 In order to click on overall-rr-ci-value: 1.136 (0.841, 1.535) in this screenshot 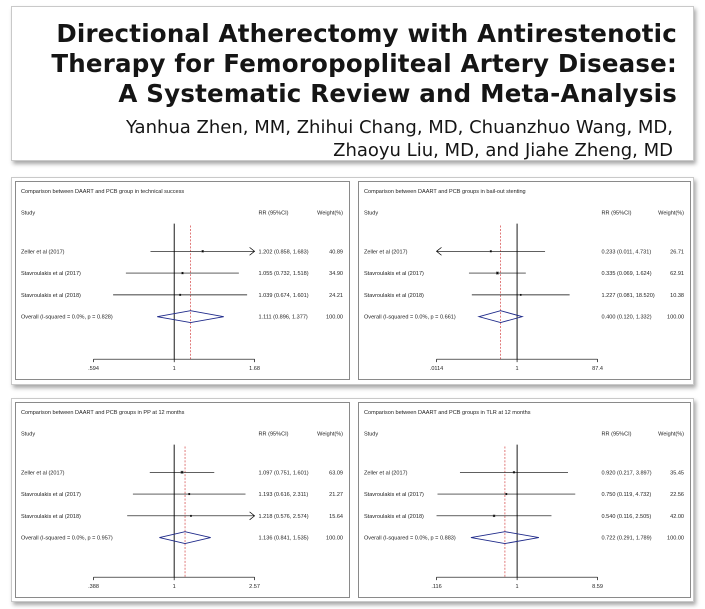, I will do `click(284, 539)`.